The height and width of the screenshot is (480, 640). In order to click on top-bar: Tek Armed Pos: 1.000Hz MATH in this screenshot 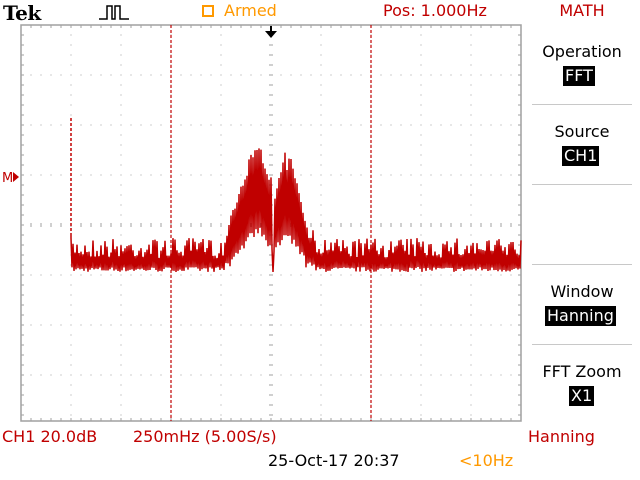, I will do `click(320, 12)`.